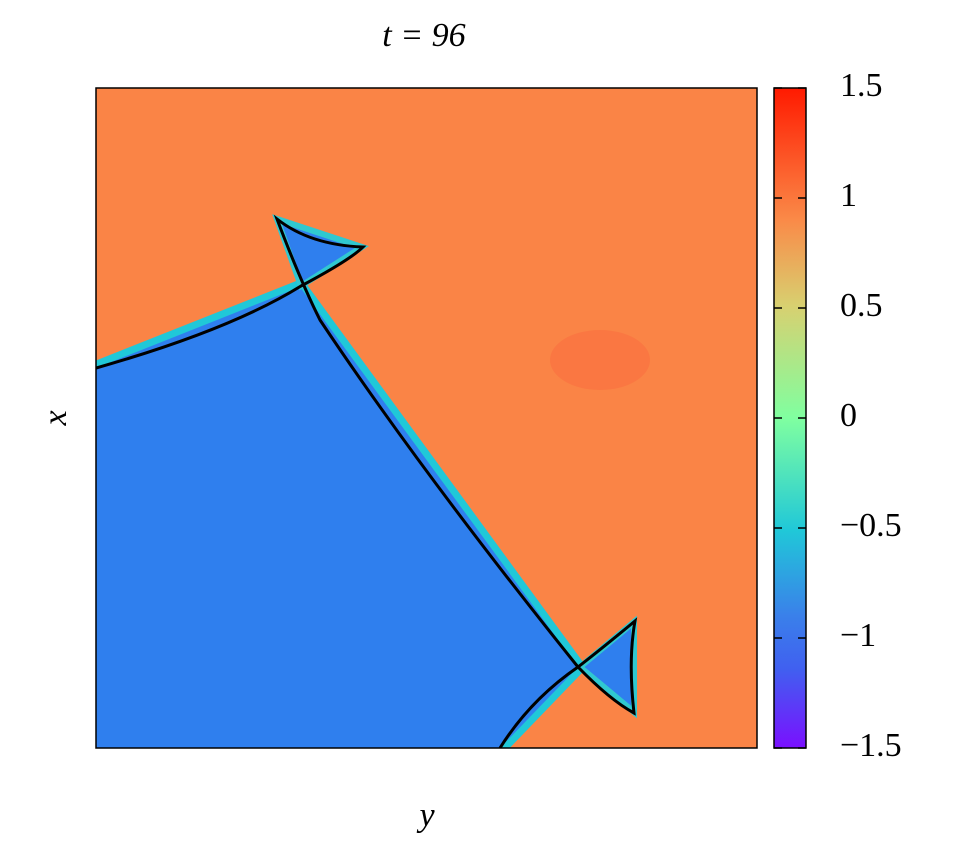  Describe the element at coordinates (861, 85) in the screenshot. I see `colorbar-tick-label: 1.5` at that location.